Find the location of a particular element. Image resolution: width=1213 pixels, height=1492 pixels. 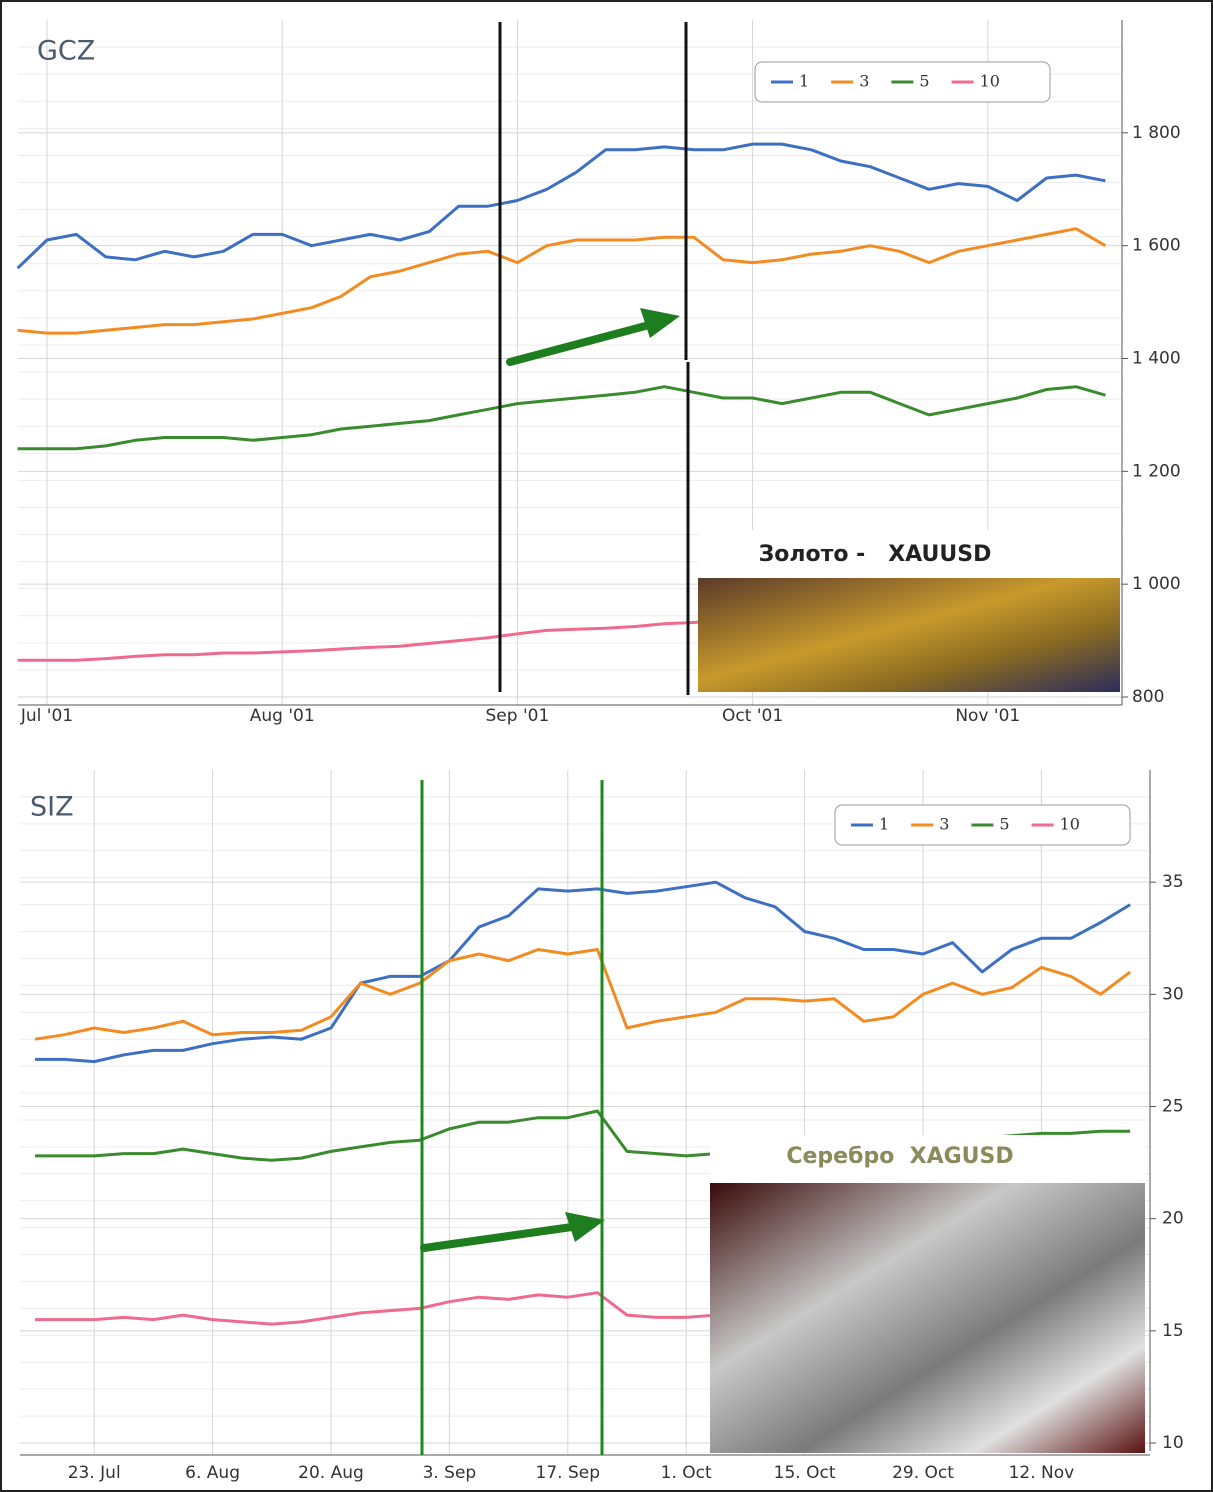

y-tick-label: 20 is located at coordinates (1173, 1219).